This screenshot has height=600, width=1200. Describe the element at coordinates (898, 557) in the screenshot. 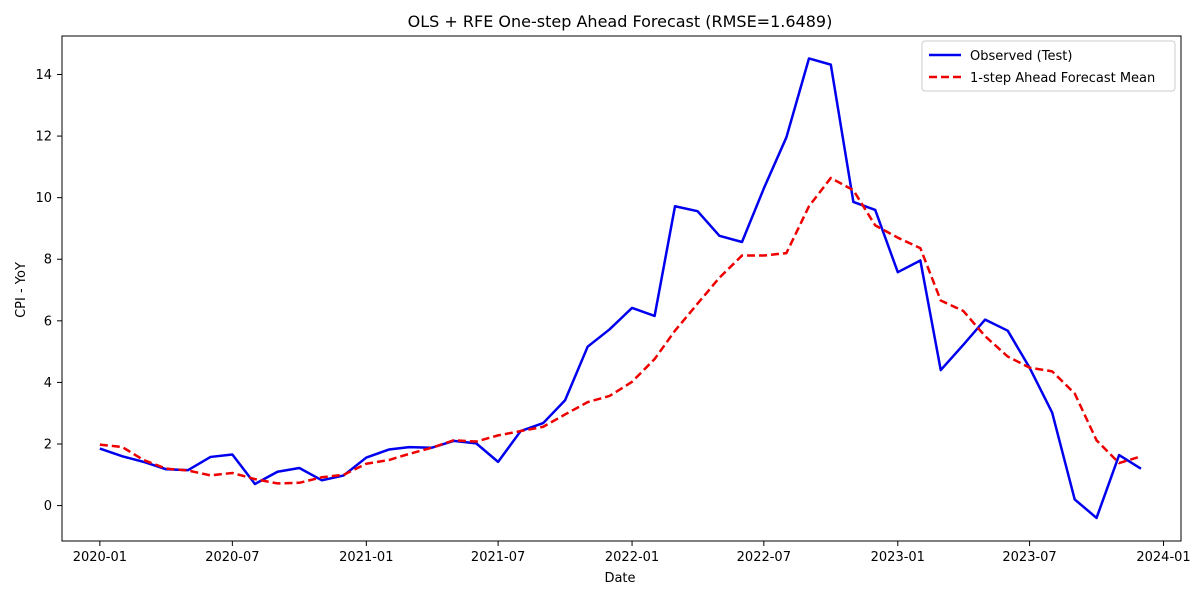

I see `x-tick-label: 2023-01` at that location.